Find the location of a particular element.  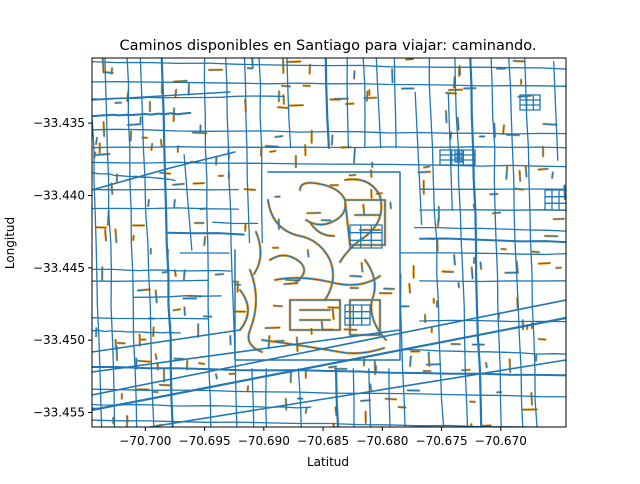

y-tick-label-1: −33.440 is located at coordinates (59, 195).